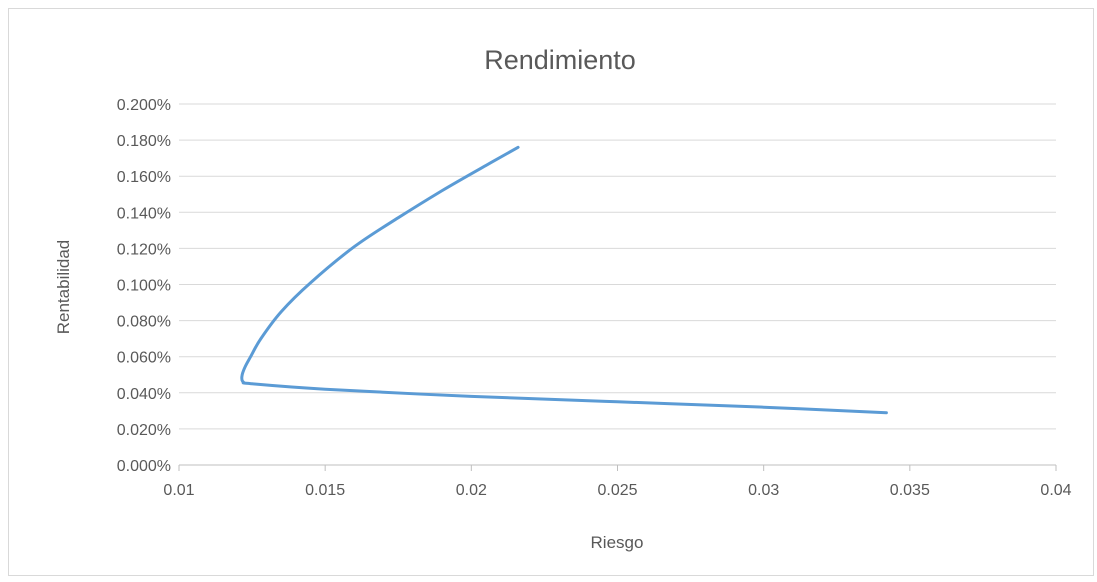 This screenshot has width=1097, height=582. I want to click on y-tick-label: 0.200%, so click(144, 105).